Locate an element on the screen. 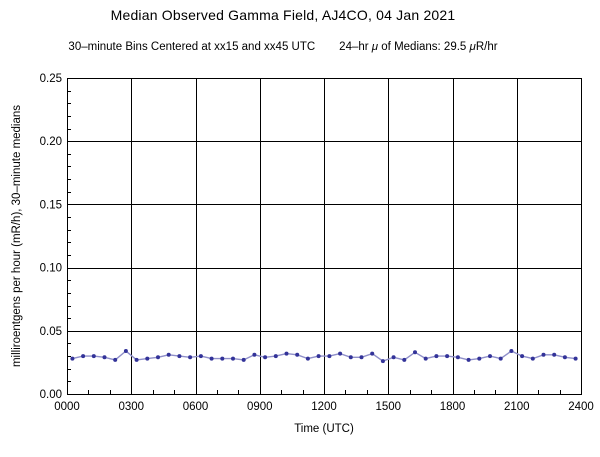 This screenshot has width=600, height=457. x-tick-label: 0000 is located at coordinates (67, 407).